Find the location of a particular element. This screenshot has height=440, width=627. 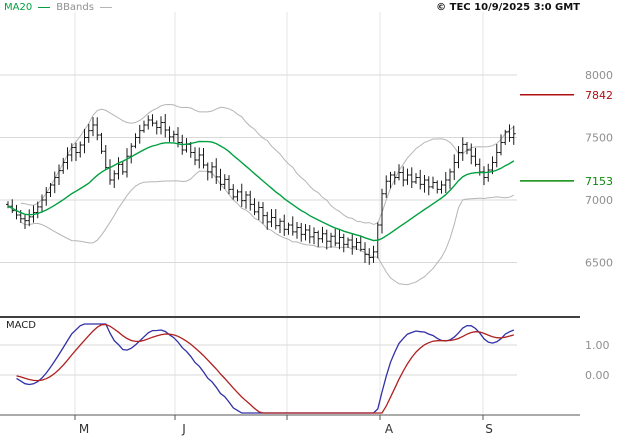

x-axis-month-label: J is located at coordinates (183, 429).